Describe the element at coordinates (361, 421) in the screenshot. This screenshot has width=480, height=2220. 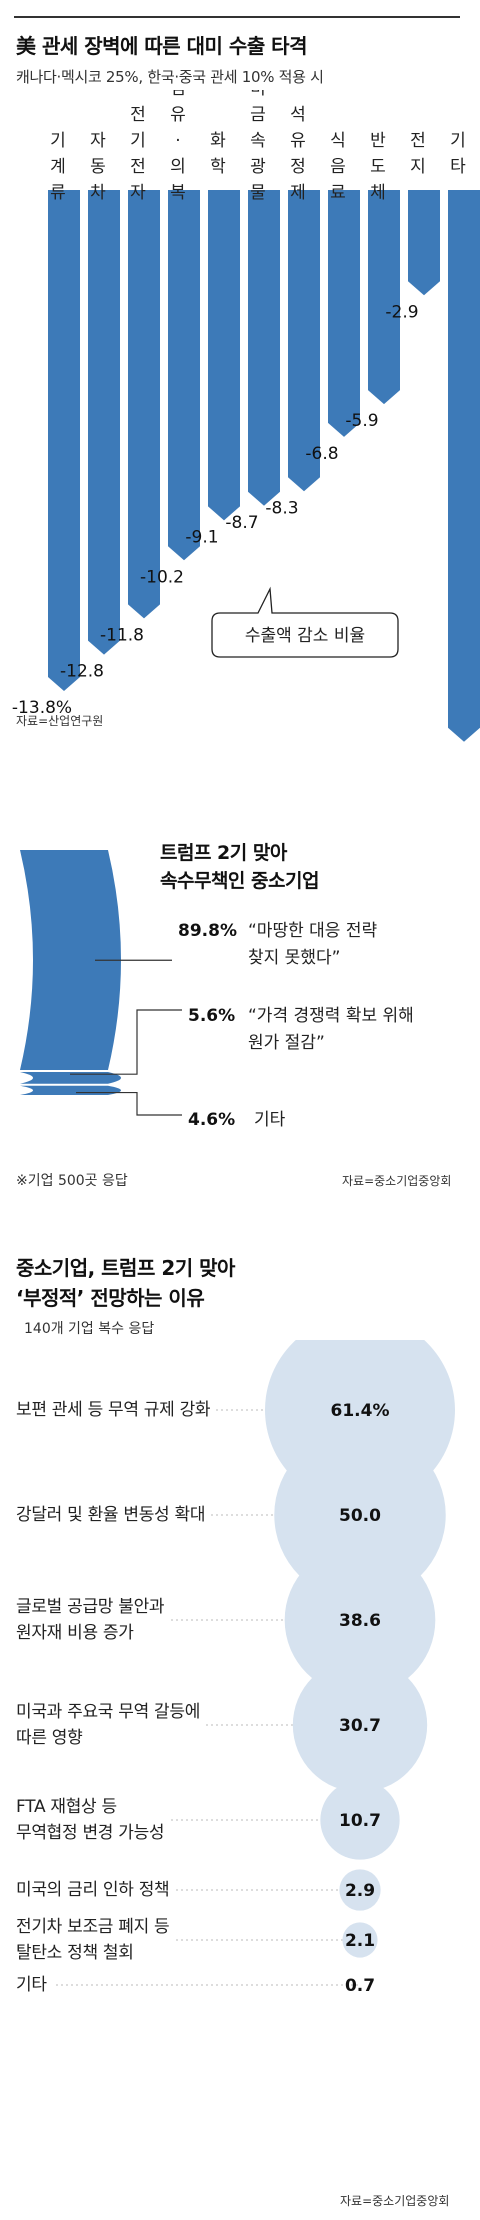
I see `value-label: -5.9` at that location.